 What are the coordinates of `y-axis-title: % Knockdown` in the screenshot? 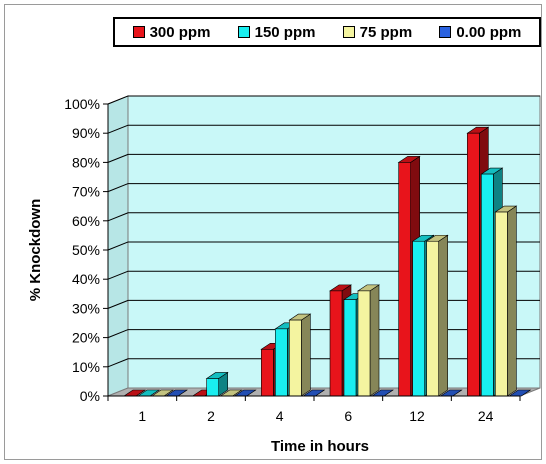 It's located at (35, 250).